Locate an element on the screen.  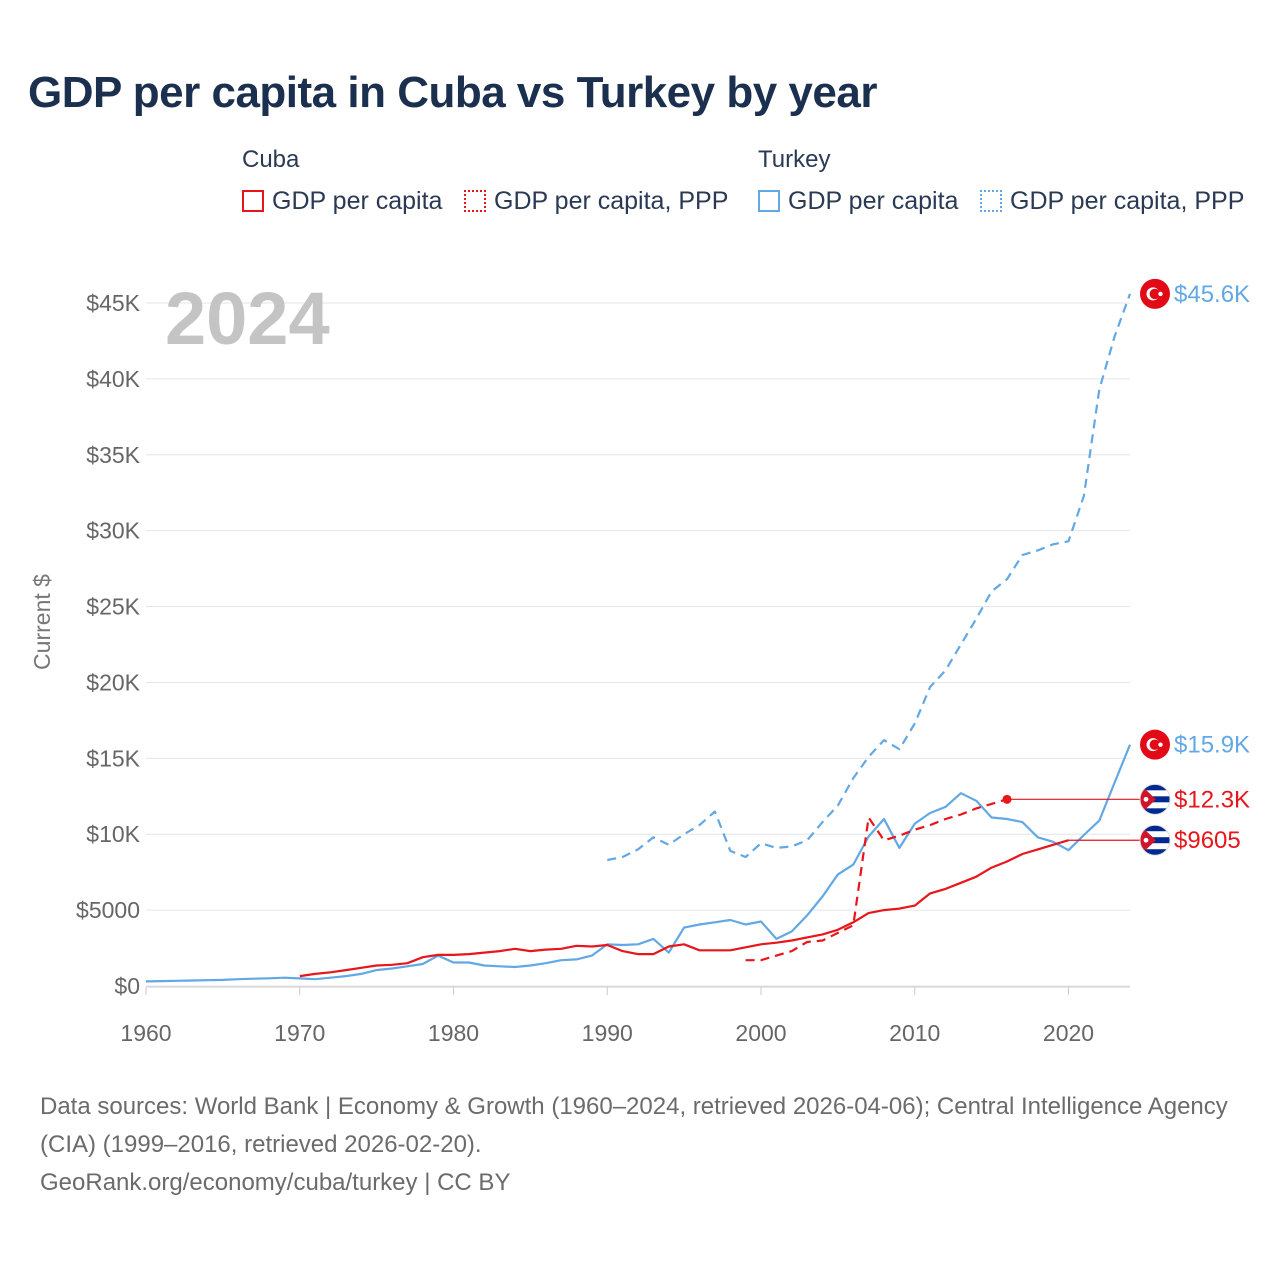
legend-swatch-dotted-blue is located at coordinates (991, 201).